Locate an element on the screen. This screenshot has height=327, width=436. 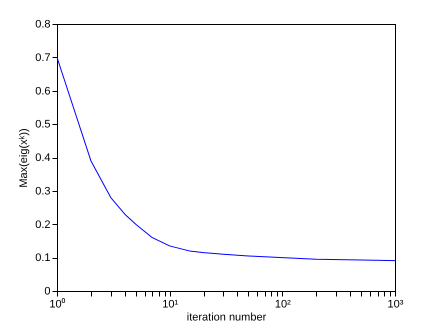
y-tick-label: 0.5 is located at coordinates (42, 124).